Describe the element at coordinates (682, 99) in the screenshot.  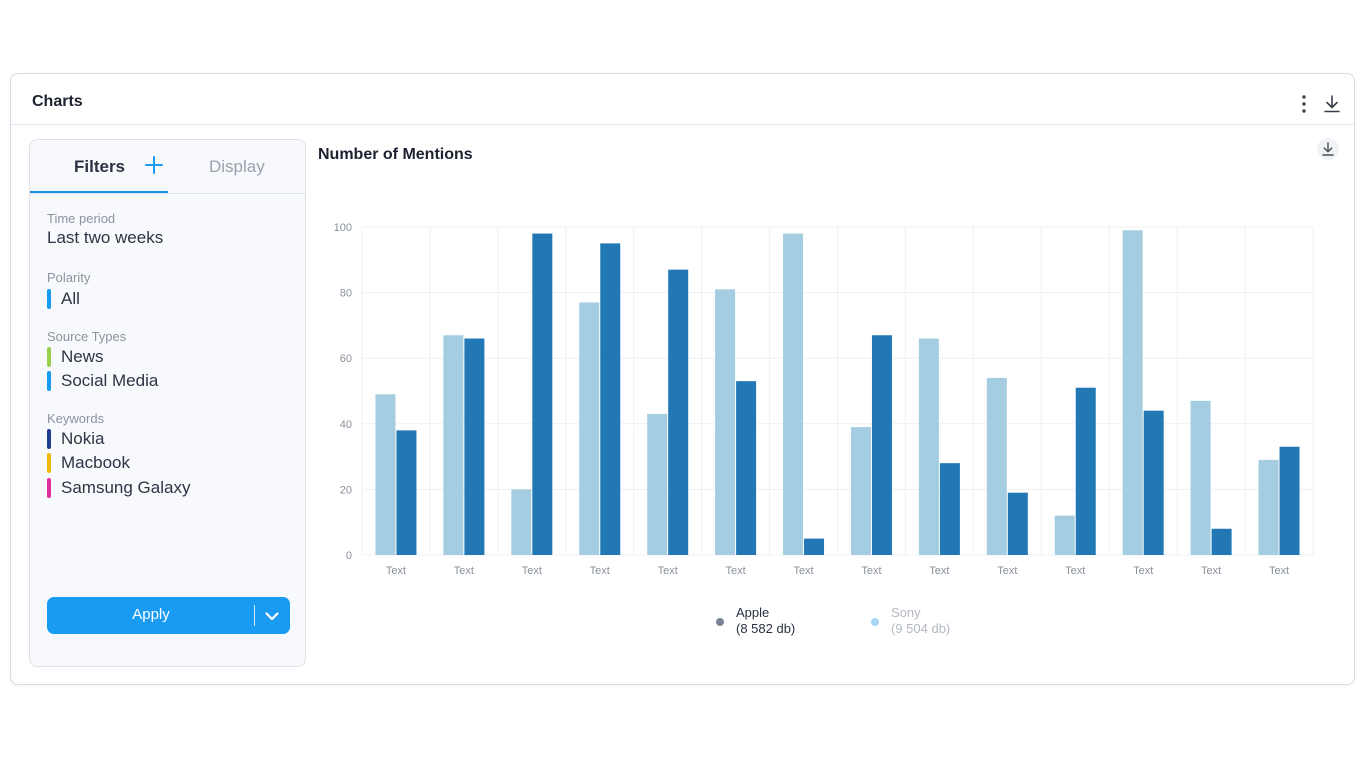
I see `card-header: Charts` at that location.